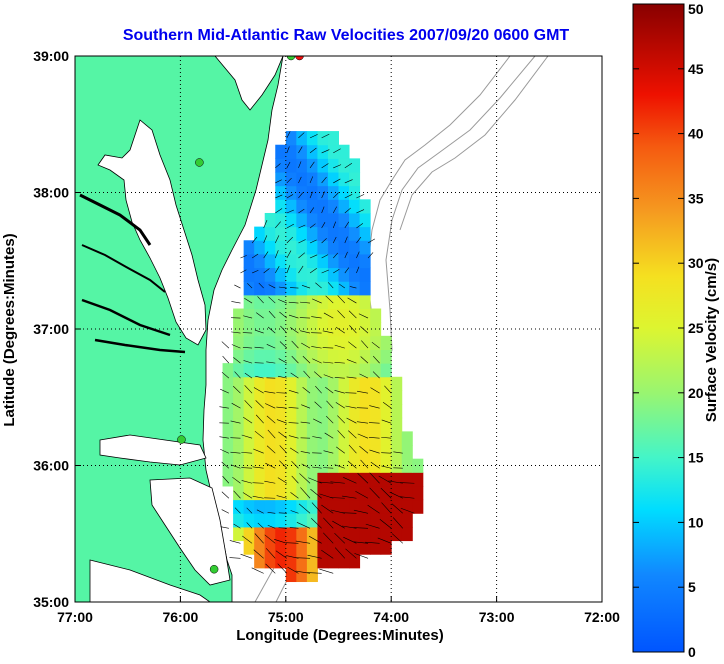 The height and width of the screenshot is (664, 724). I want to click on x-tick-label: 72:00, so click(602, 617).